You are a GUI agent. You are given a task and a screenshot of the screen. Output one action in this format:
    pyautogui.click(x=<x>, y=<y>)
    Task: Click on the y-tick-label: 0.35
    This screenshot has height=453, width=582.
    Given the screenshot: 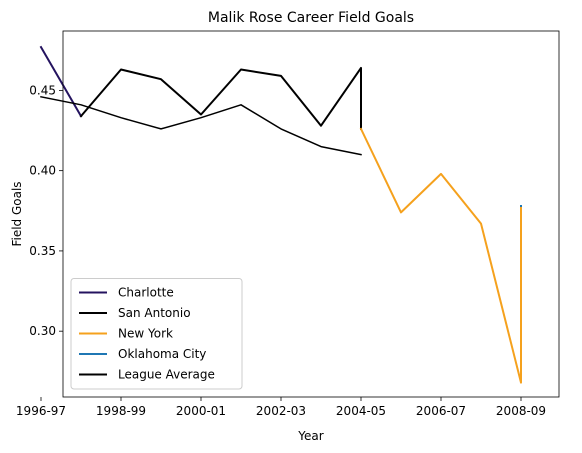 What is the action you would take?
    pyautogui.click(x=42, y=251)
    